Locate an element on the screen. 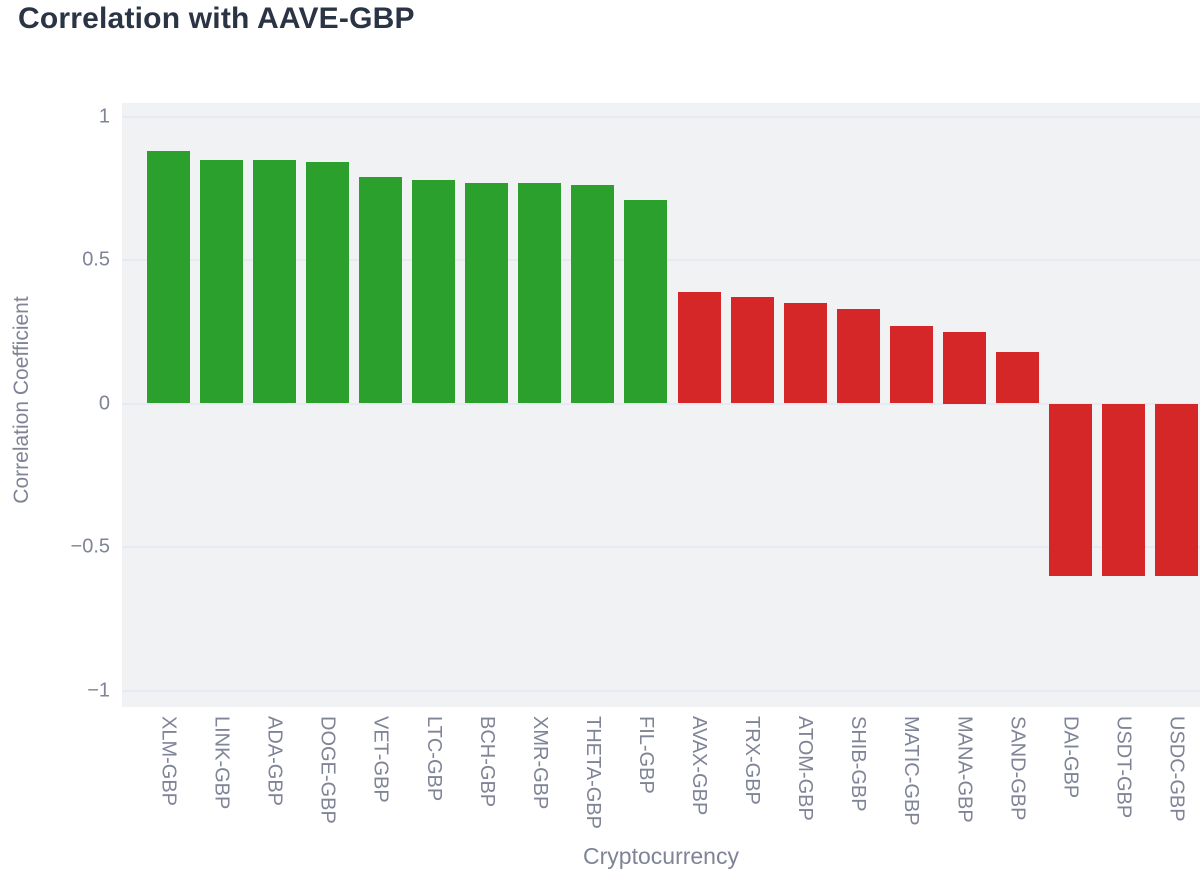  x-tick-label: MANA-GBP is located at coordinates (964, 769).